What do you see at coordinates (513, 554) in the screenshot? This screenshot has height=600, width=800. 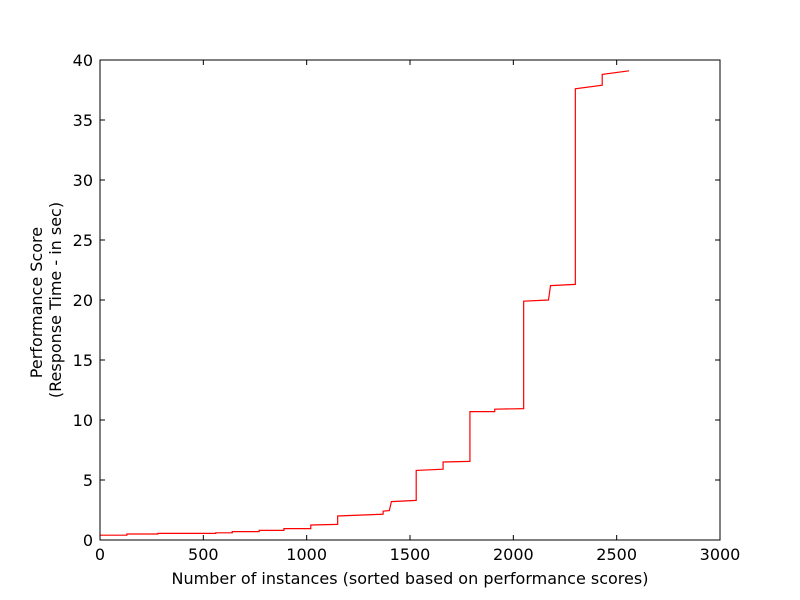 I see `x-tick-label: 2000` at bounding box center [513, 554].